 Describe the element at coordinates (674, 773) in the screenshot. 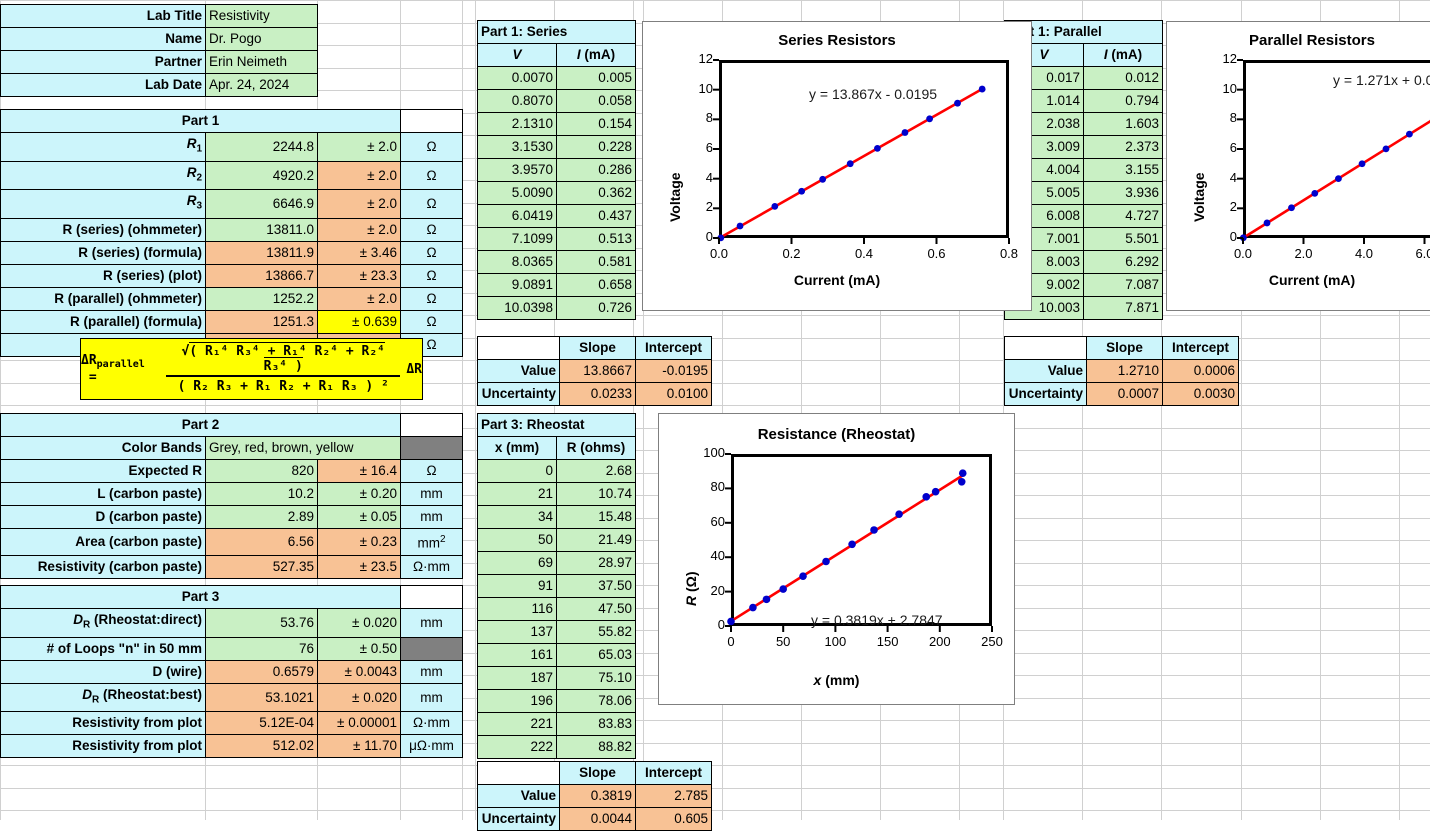

I see `fit-rheostat-column-header-1: Intercept` at that location.